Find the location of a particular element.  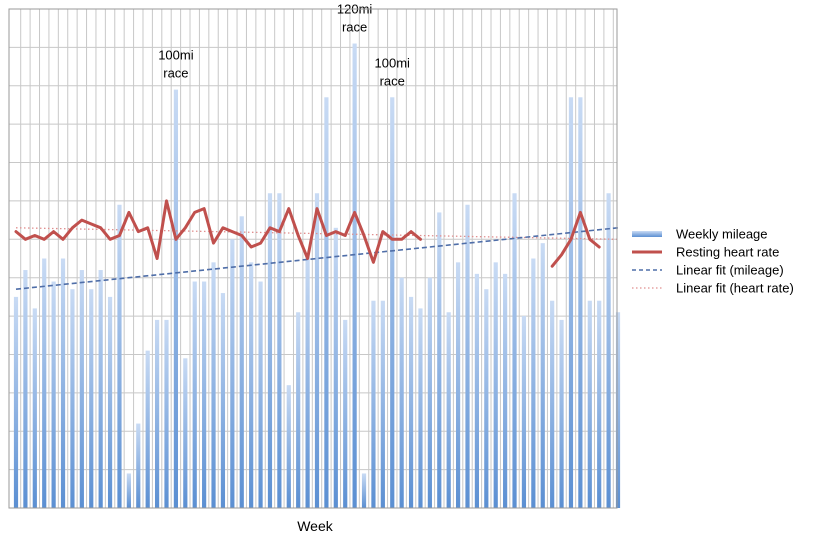

heart-rate-line is located at coordinates (307, 233).